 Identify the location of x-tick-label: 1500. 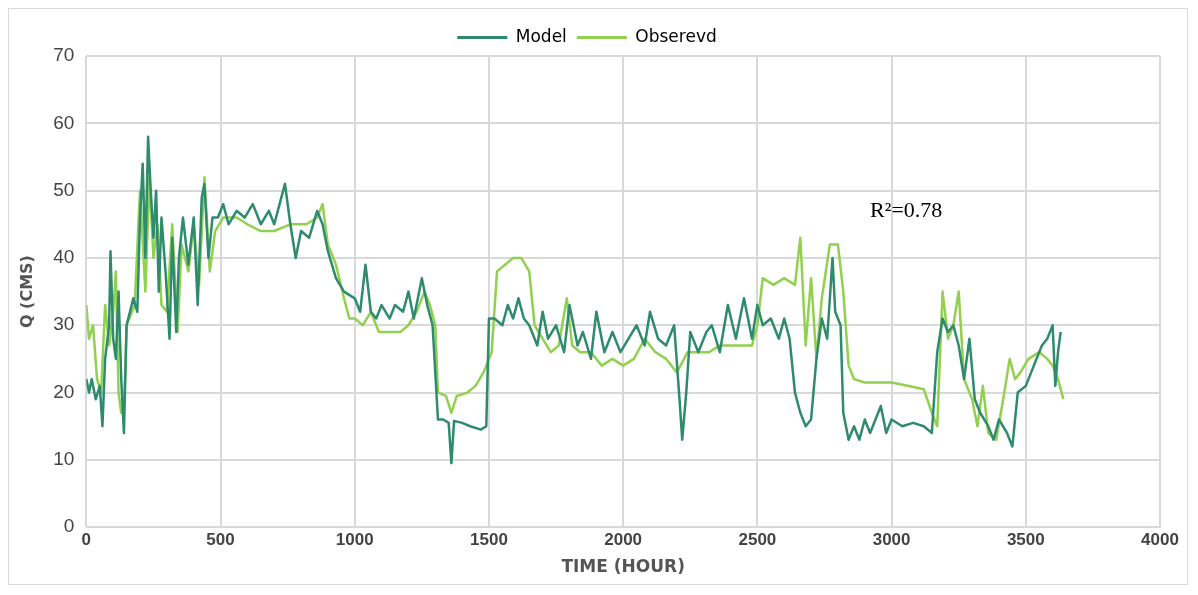
(489, 540).